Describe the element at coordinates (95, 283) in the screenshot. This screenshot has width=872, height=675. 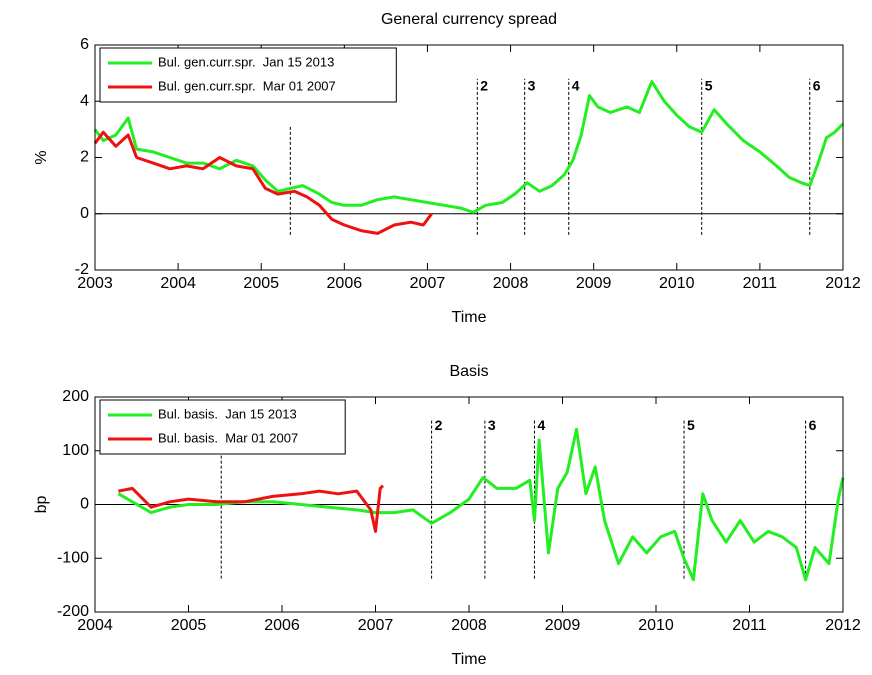
I see `x-tick-label: 2003` at that location.